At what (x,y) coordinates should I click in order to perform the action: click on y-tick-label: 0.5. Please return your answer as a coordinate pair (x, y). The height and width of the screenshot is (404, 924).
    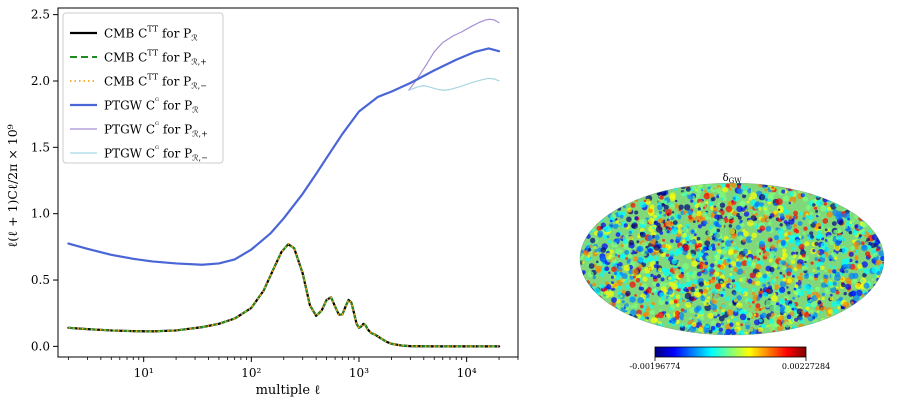
    Looking at the image, I should click on (40, 280).